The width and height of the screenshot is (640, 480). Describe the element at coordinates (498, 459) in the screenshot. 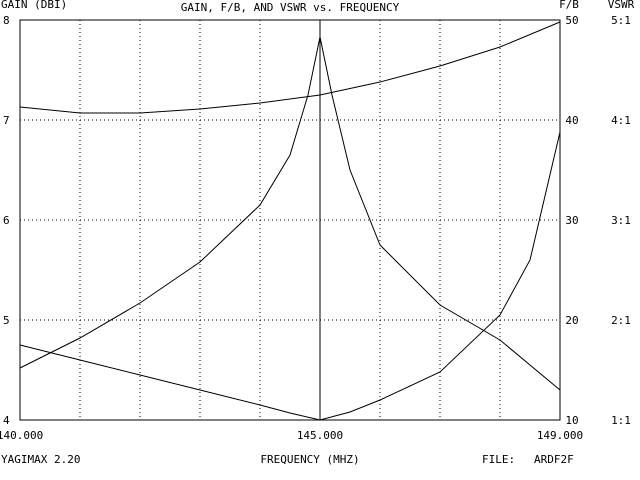

I see `file-label: FILE:` at that location.